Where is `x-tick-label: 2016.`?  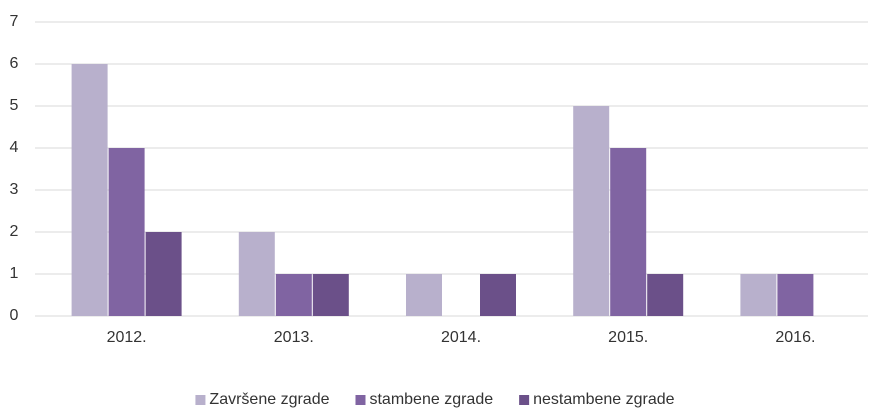
x-tick-label: 2016. is located at coordinates (795, 337).